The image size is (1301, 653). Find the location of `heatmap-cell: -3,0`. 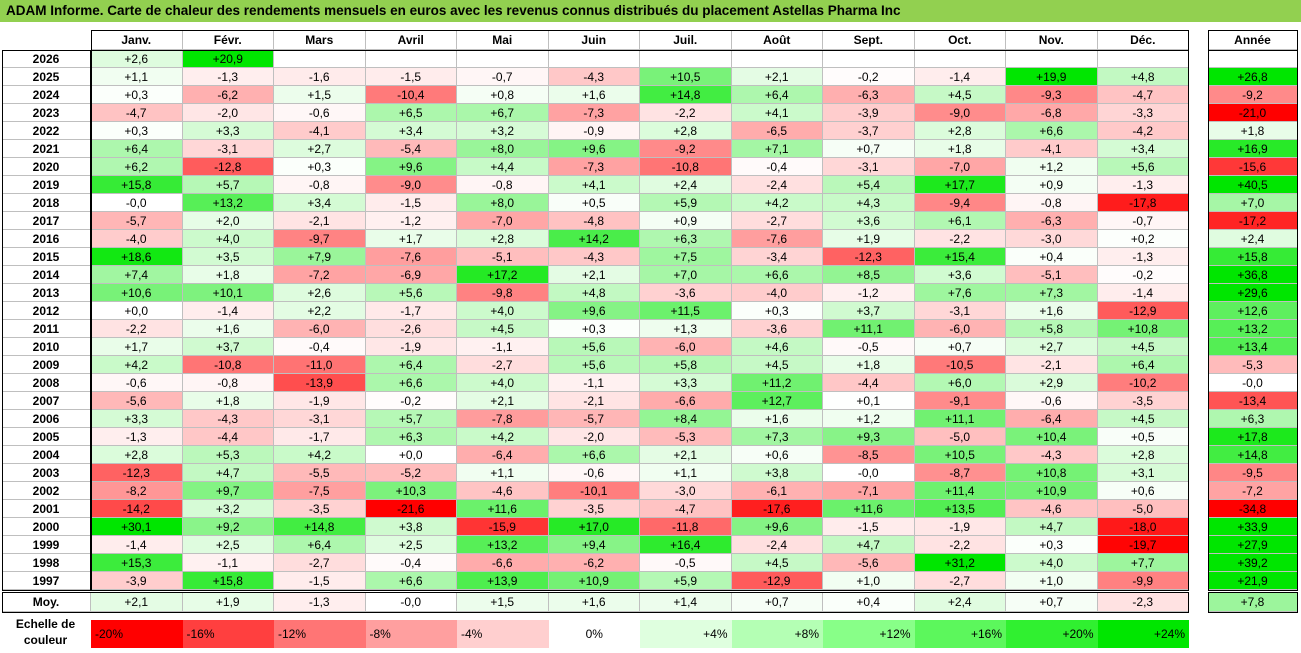

heatmap-cell: -3,0 is located at coordinates (1052, 239).